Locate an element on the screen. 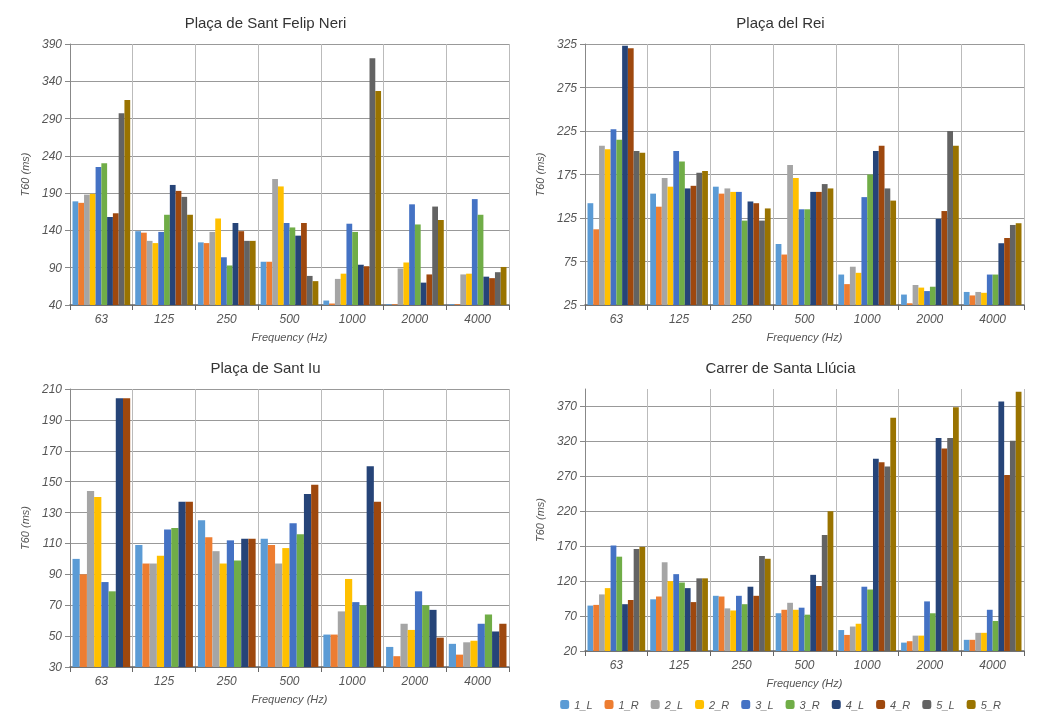 This screenshot has width=1047, height=725. y-tick-label: 390 is located at coordinates (52, 44).